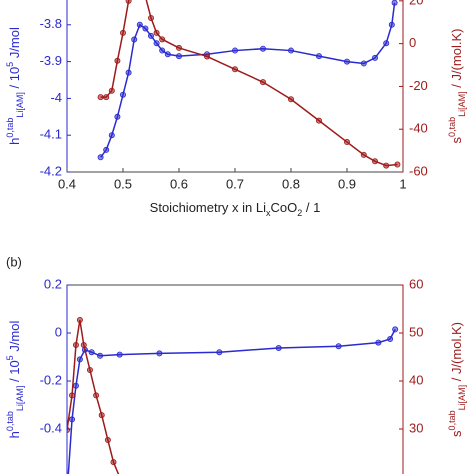  What do you see at coordinates (402, 183) in the screenshot?
I see `x-tick-label: 1` at bounding box center [402, 183].